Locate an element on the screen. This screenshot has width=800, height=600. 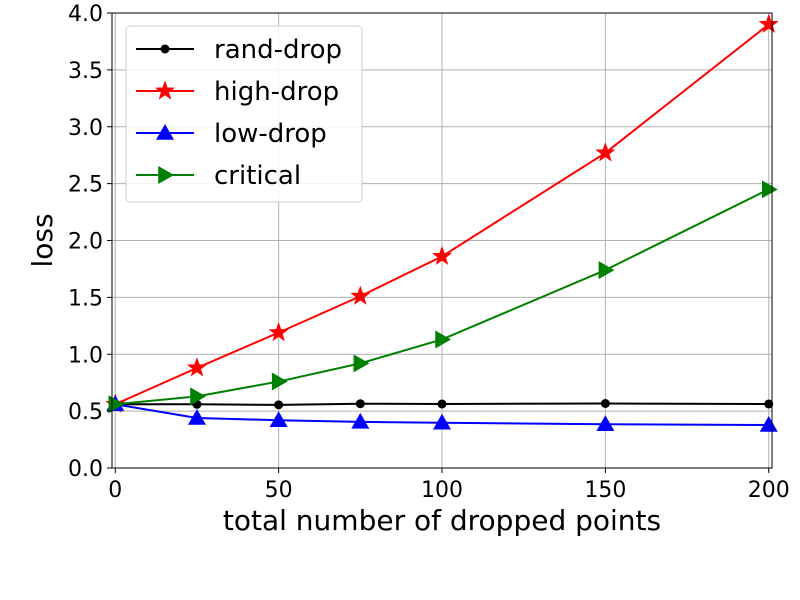
y-axis-ticks: 0.0 0.5 1.0 1.5 2.0 2.5 3.0 3.5 4.0 is located at coordinates (90, 242).